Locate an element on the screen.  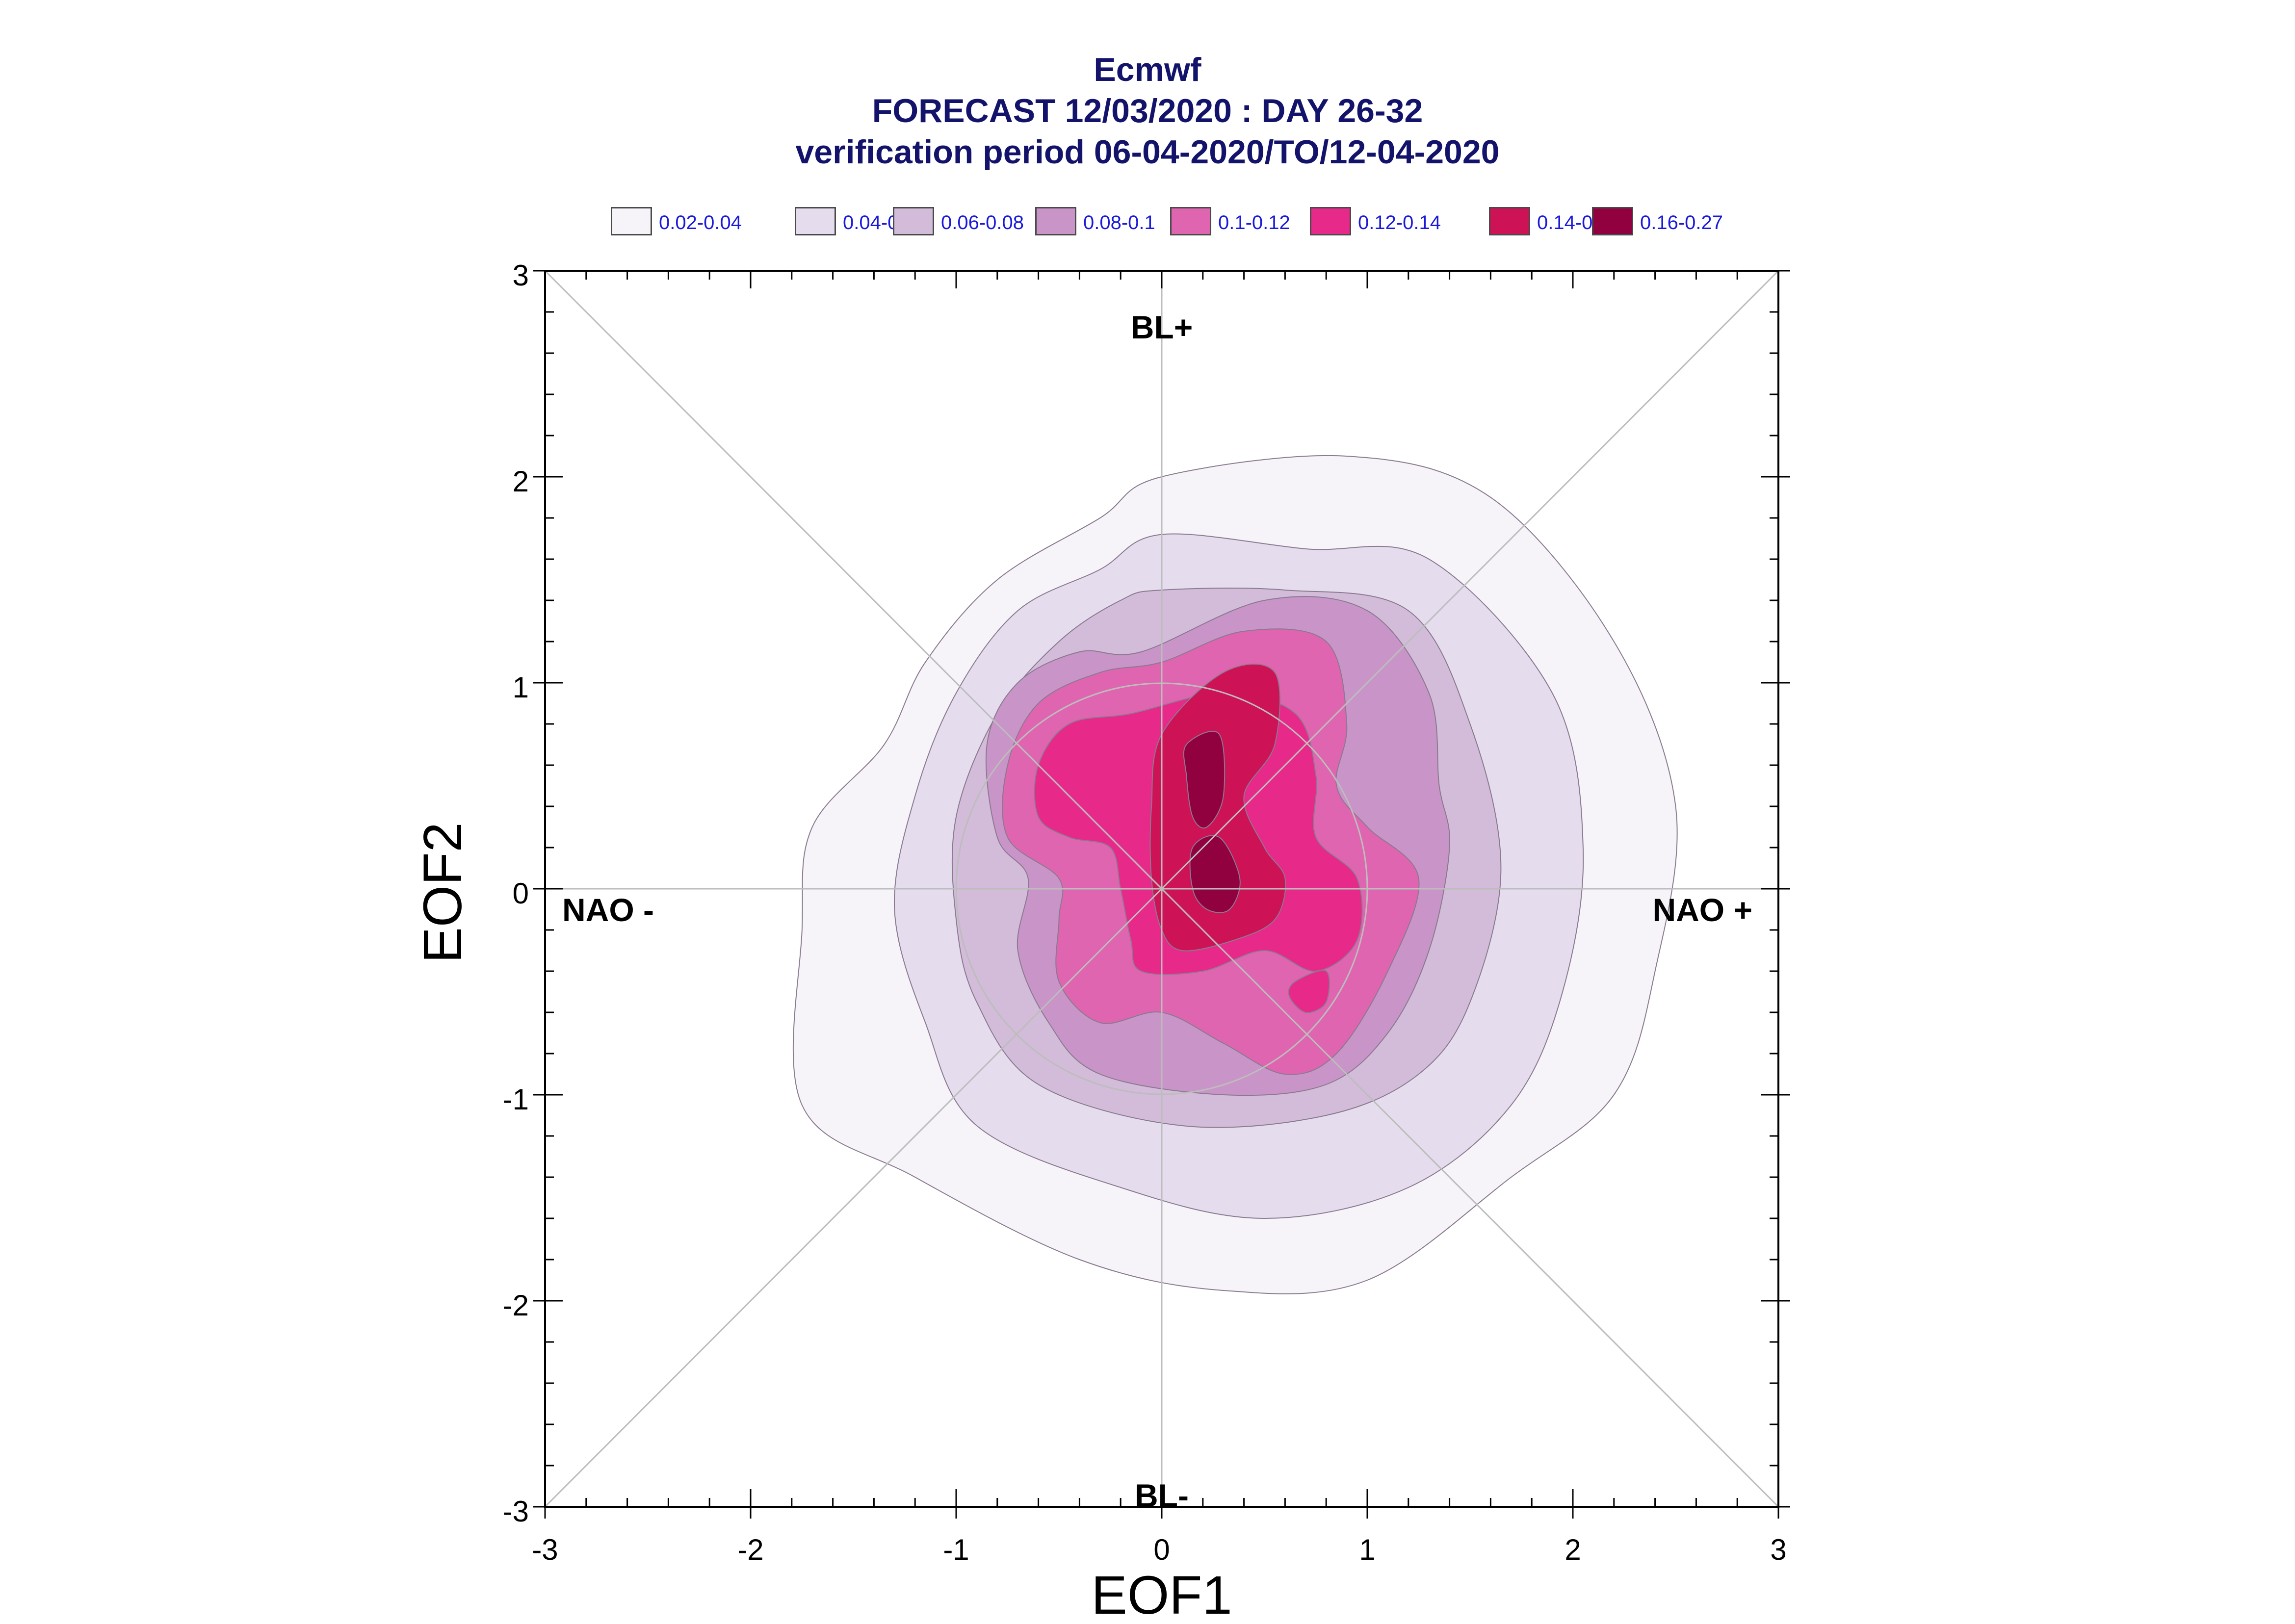
legend-label: 0.02-0.04 is located at coordinates (701, 222).